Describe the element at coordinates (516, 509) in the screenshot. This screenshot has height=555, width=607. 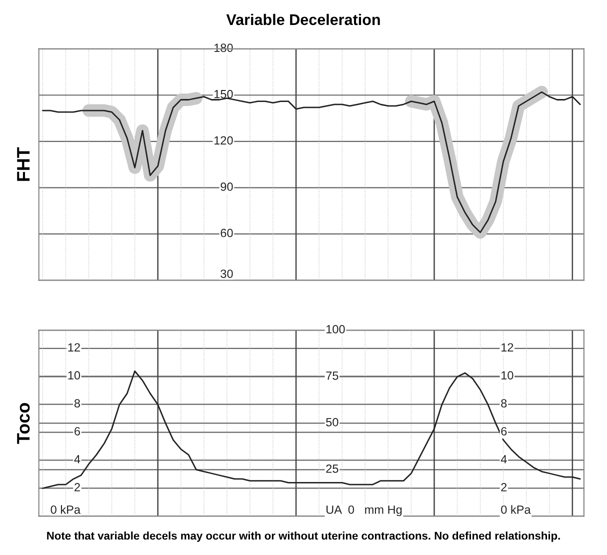
I see `y3-tick-label: 0 kPa` at that location.